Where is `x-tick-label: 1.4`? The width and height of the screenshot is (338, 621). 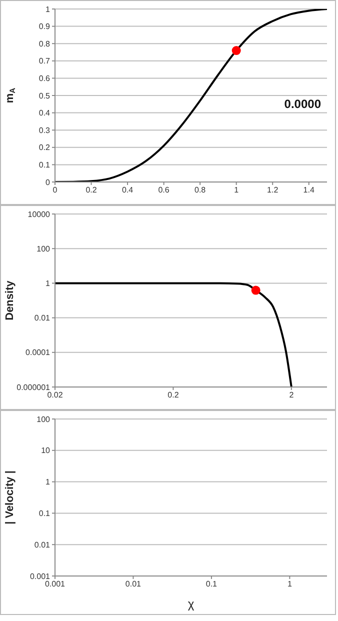
x-tick-label: 1.4 is located at coordinates (309, 190).